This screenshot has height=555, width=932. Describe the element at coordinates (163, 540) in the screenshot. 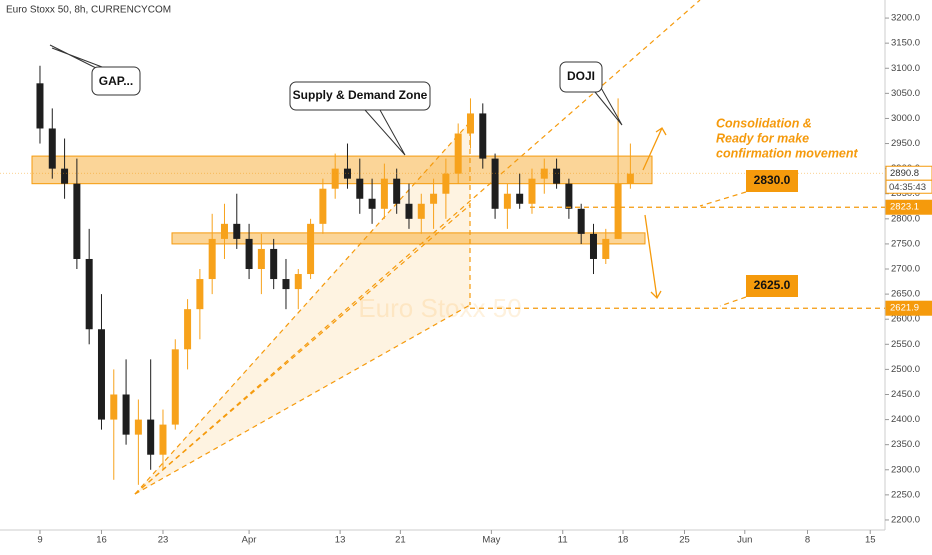

I see `x-tick-label: 23` at that location.